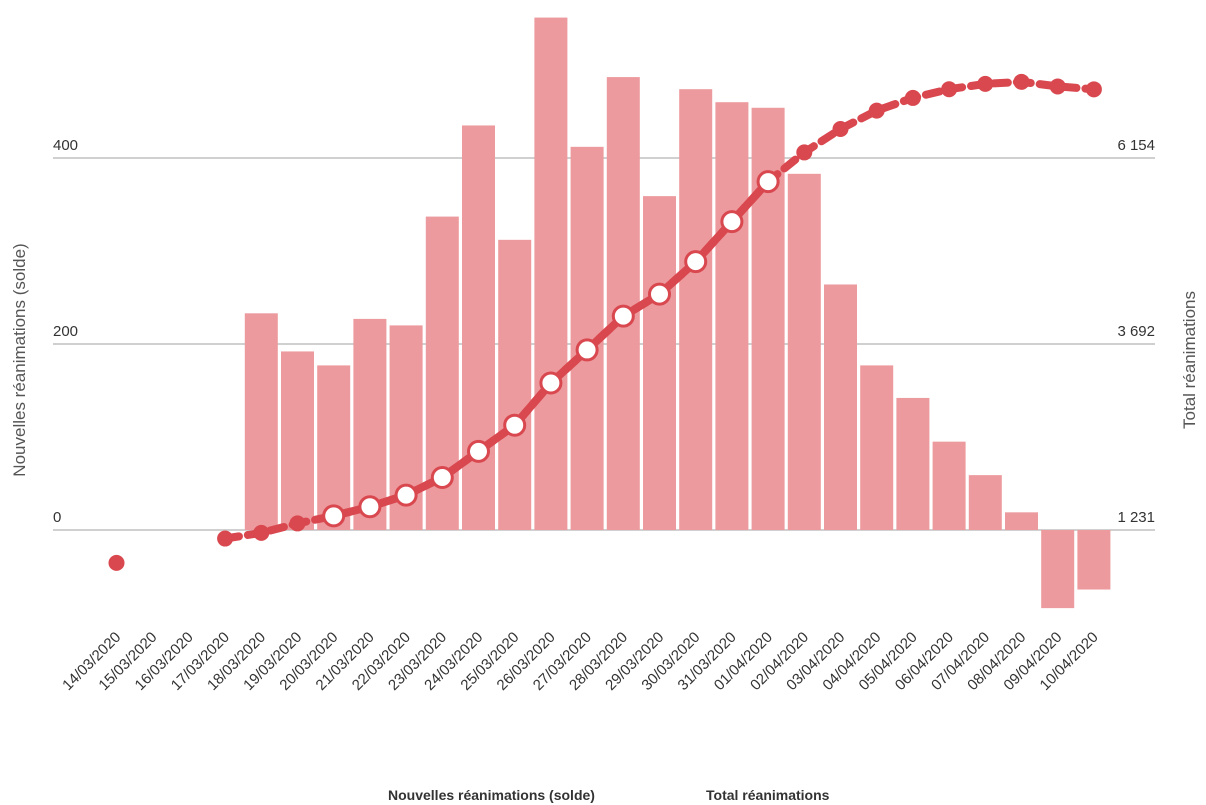 The height and width of the screenshot is (805, 1206). Describe the element at coordinates (1189, 360) in the screenshot. I see `right-axis-title: Total réanimations` at that location.